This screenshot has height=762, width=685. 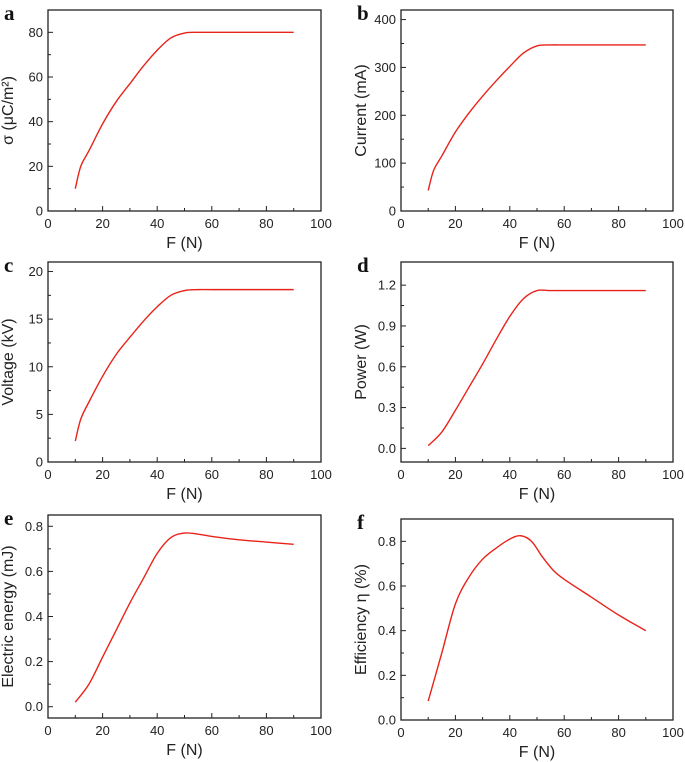 What do you see at coordinates (8, 361) in the screenshot?
I see `y-axis-label: Voltage (kV)` at bounding box center [8, 361].